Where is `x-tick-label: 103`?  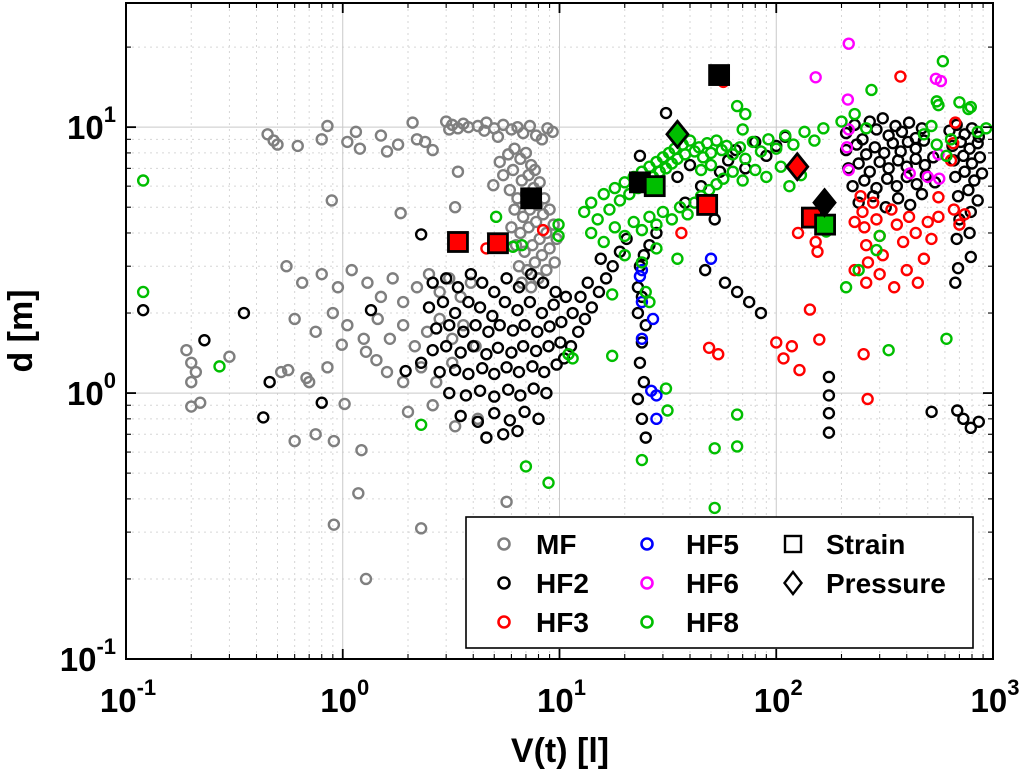
x-tick-label: 103 is located at coordinates (995, 697).